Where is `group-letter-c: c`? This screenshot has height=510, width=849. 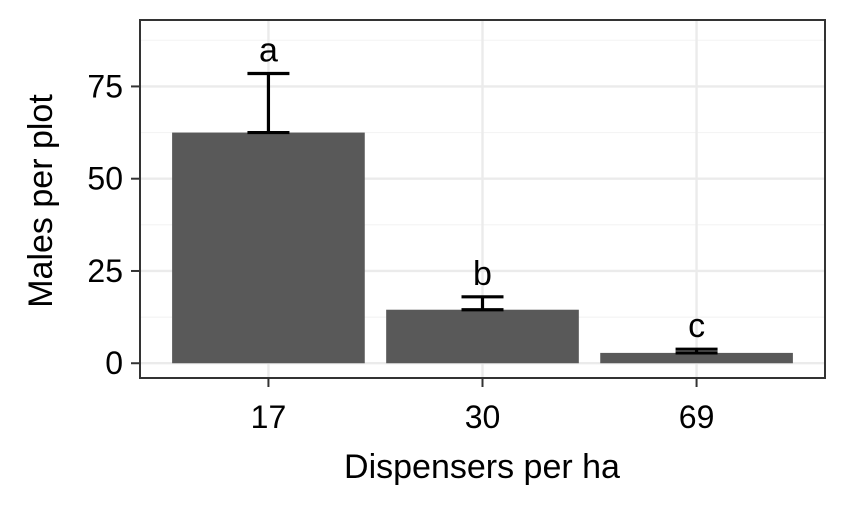 group-letter-c: c is located at coordinates (696, 326).